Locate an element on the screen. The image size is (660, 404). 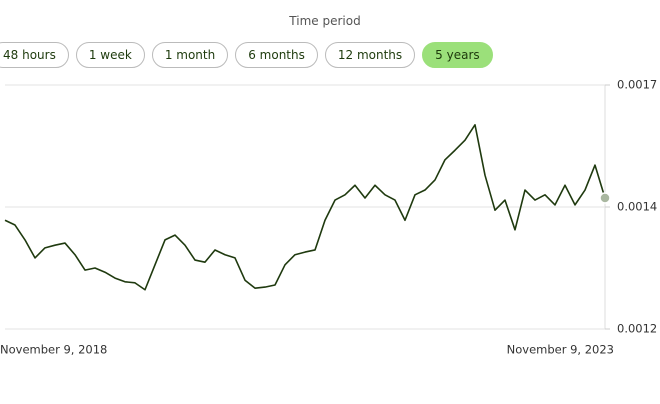
end-point is located at coordinates (605, 198).